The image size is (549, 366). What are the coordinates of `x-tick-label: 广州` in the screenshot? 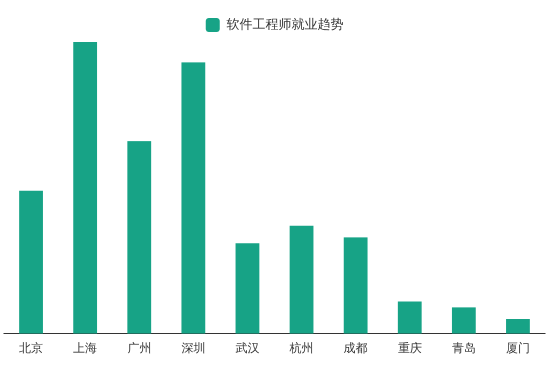 It's located at (139, 347).